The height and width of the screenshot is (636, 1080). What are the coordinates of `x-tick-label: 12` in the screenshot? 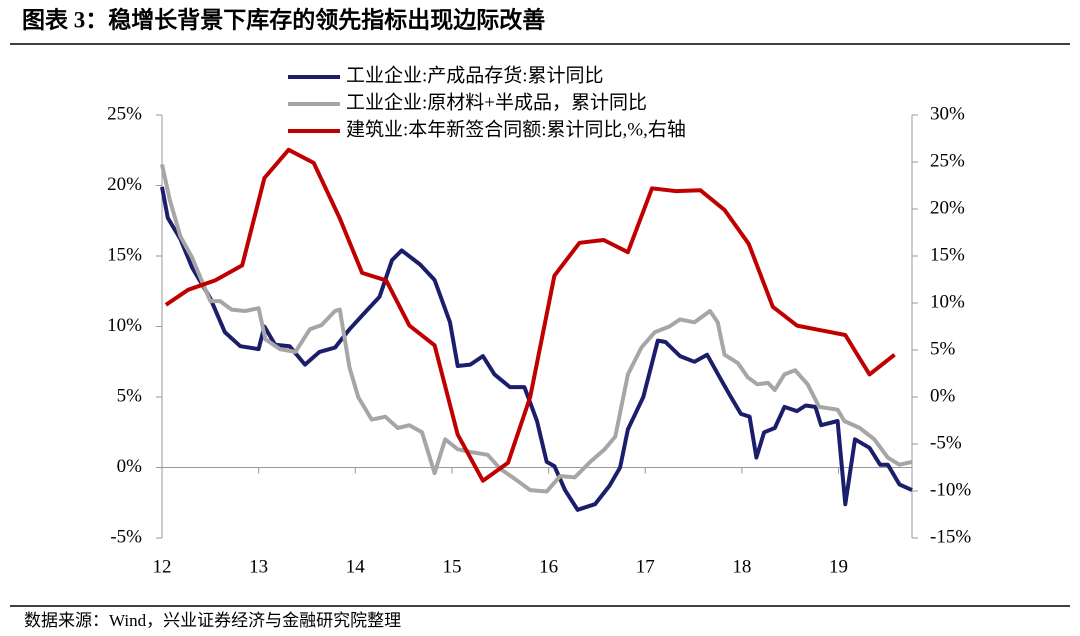 It's located at (162, 566).